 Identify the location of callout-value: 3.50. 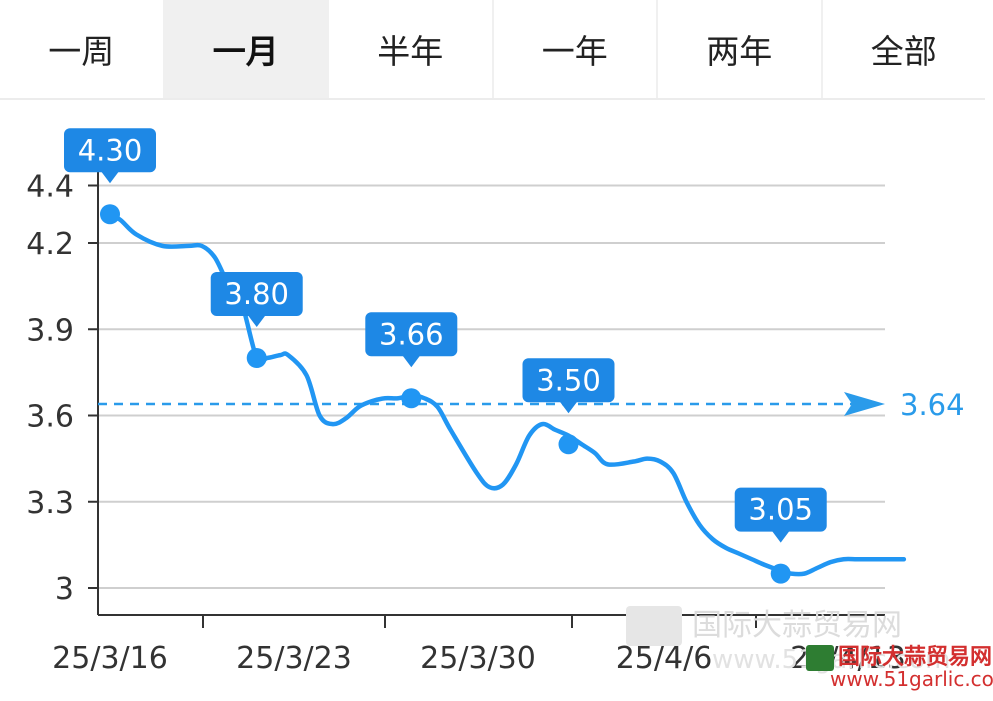
(568, 380).